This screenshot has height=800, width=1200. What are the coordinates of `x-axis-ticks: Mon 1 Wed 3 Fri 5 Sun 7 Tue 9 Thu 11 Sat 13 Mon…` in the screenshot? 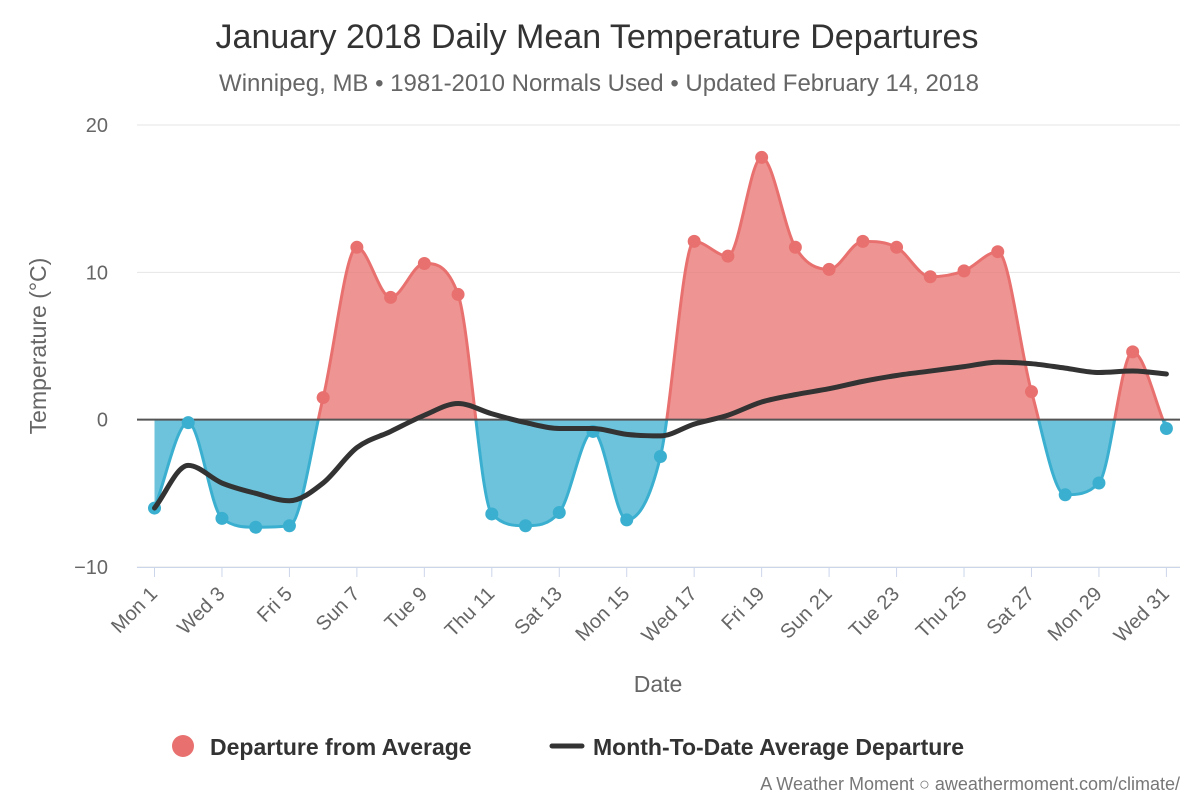 It's located at (640, 607).